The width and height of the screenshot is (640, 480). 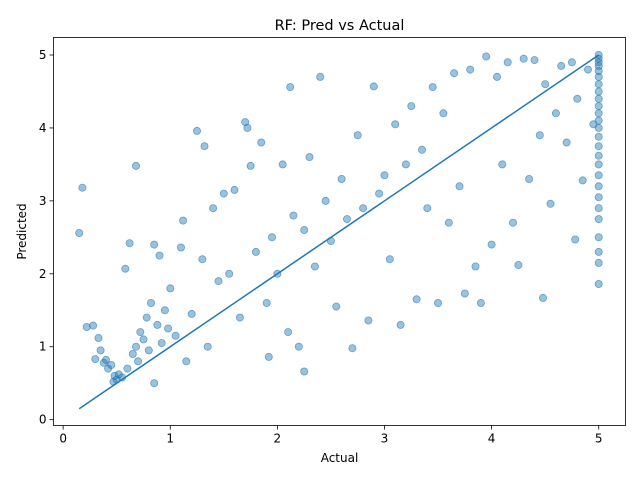 What do you see at coordinates (43, 347) in the screenshot?
I see `y-tick-label: 1` at bounding box center [43, 347].